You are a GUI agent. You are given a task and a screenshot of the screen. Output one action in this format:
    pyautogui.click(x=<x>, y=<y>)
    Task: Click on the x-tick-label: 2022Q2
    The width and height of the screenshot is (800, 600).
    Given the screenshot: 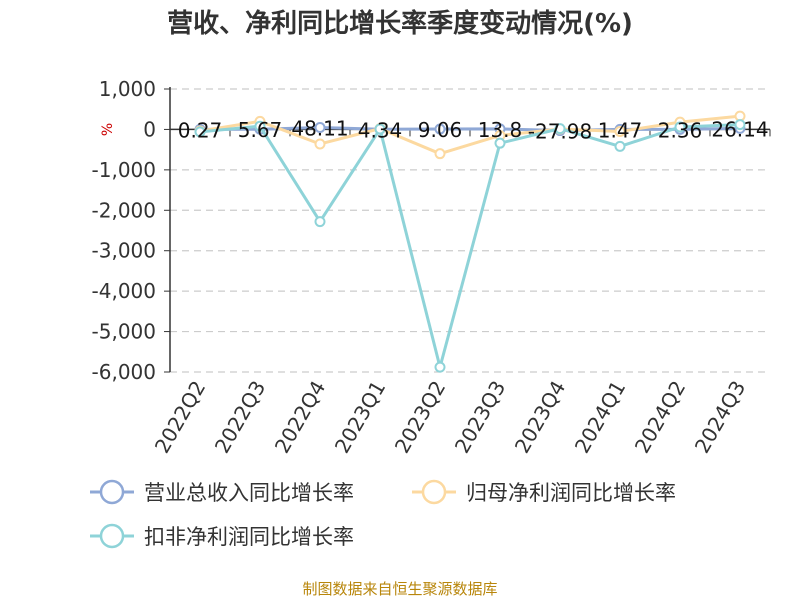 What is the action you would take?
    pyautogui.click(x=180, y=417)
    